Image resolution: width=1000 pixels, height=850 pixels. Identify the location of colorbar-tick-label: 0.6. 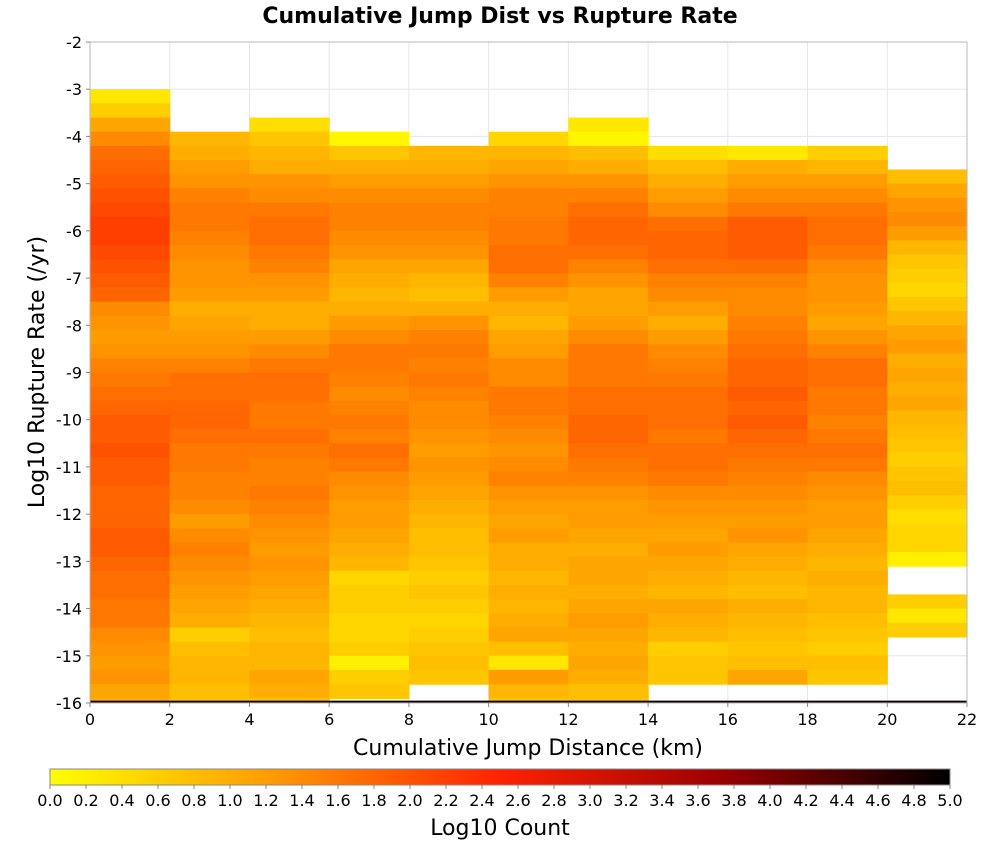
(157, 800).